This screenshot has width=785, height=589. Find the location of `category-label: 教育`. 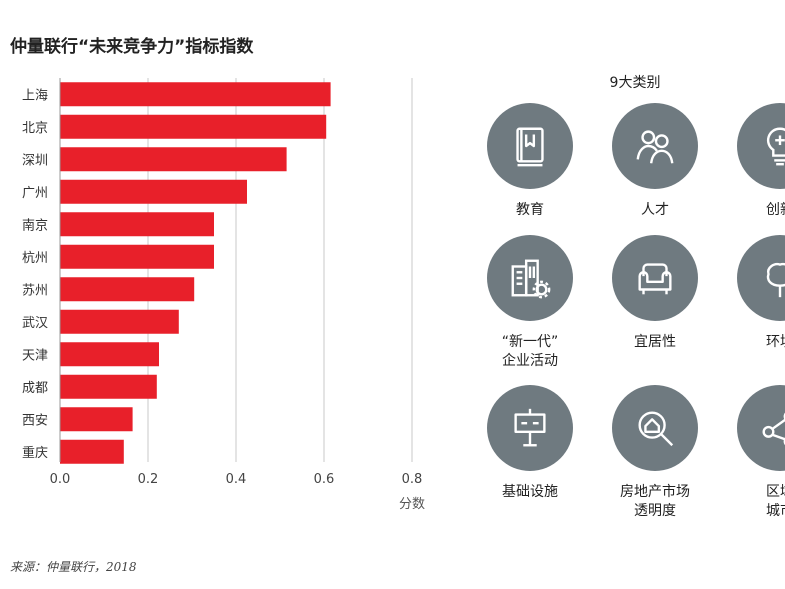

category-label: 教育 is located at coordinates (530, 210).